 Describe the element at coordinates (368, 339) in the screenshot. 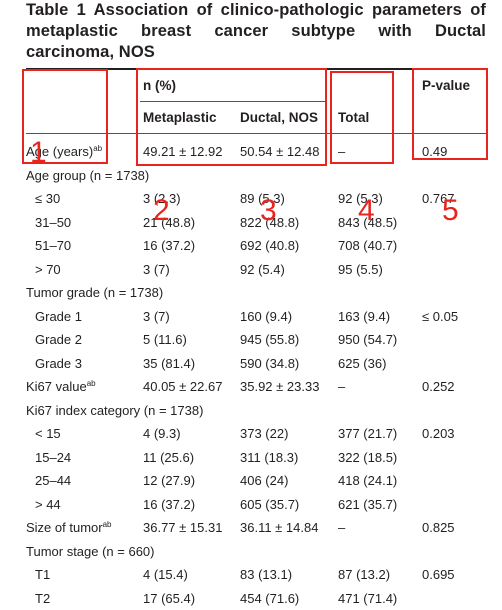

I see `cell-total: 950 (54.7)` at that location.